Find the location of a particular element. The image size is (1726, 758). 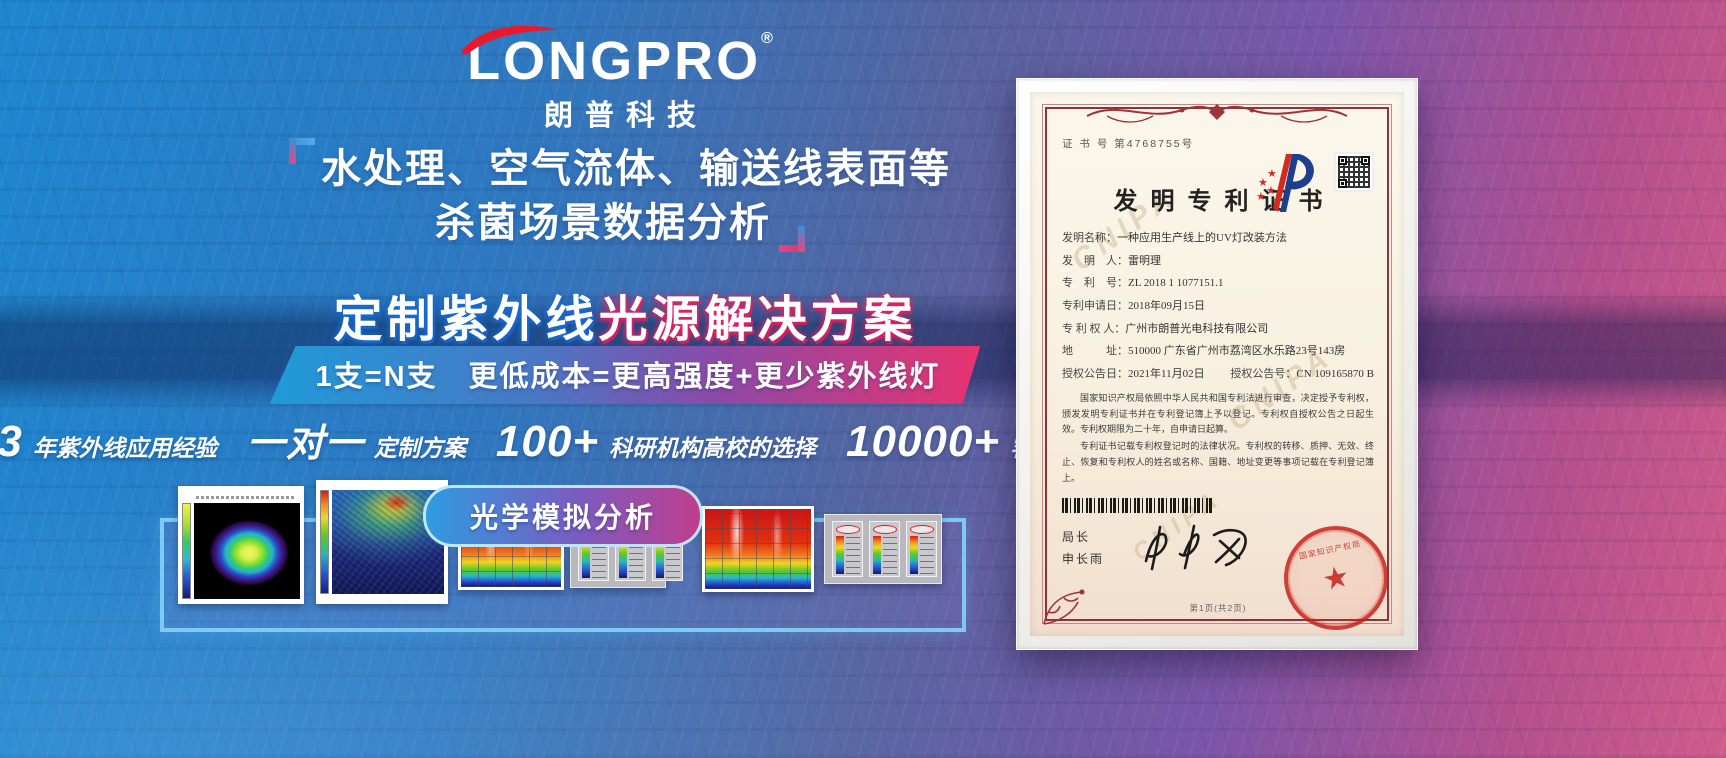

stat-label: 年紫外线应用经验 is located at coordinates (124, 448).